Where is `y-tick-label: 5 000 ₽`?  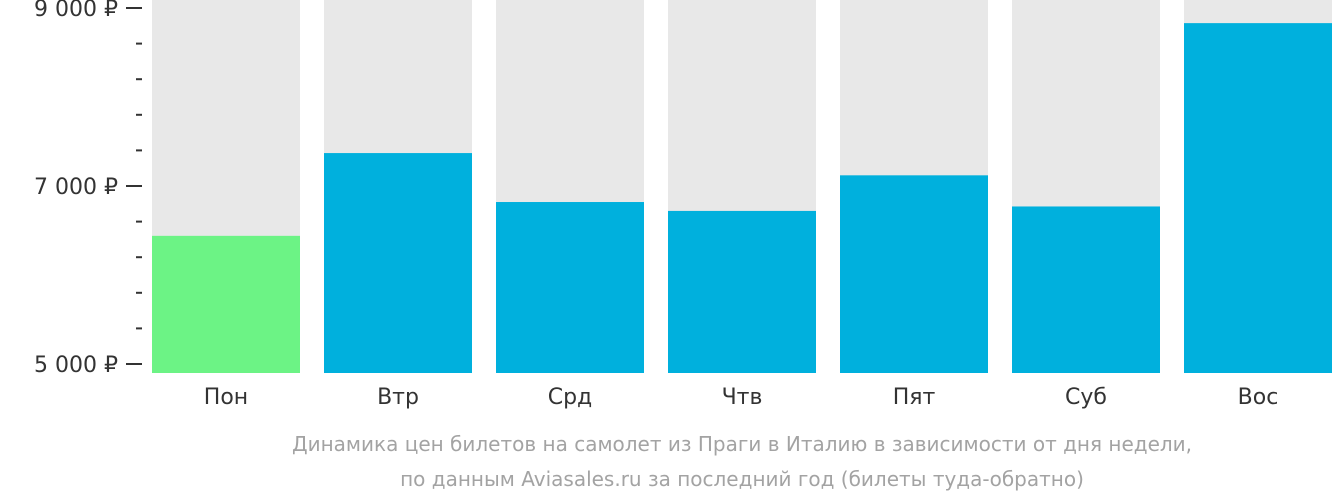 y-tick-label: 5 000 ₽ is located at coordinates (76, 365).